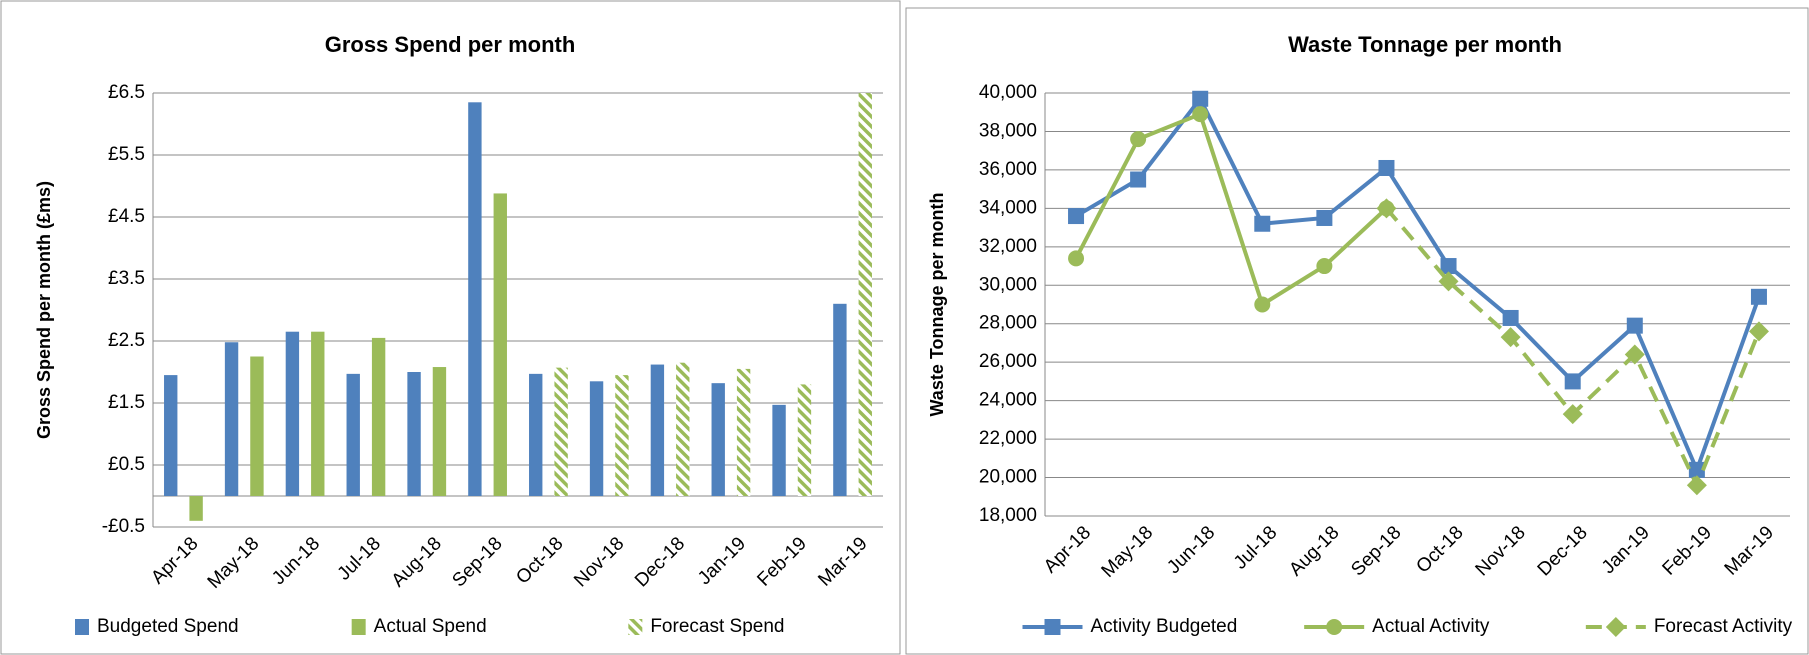 The width and height of the screenshot is (1809, 655). What do you see at coordinates (1008, 246) in the screenshot?
I see `y-tick-label: 32,000` at bounding box center [1008, 246].